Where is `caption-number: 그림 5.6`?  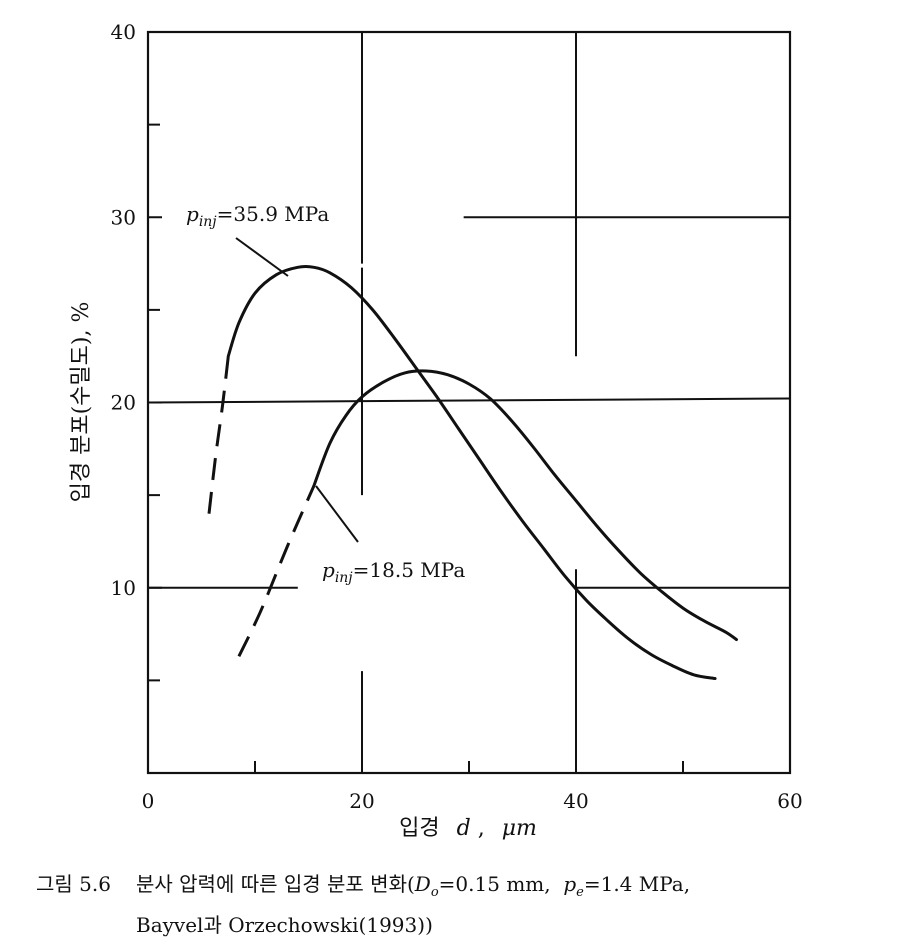 caption-number: 그림 5.6 is located at coordinates (73, 884).